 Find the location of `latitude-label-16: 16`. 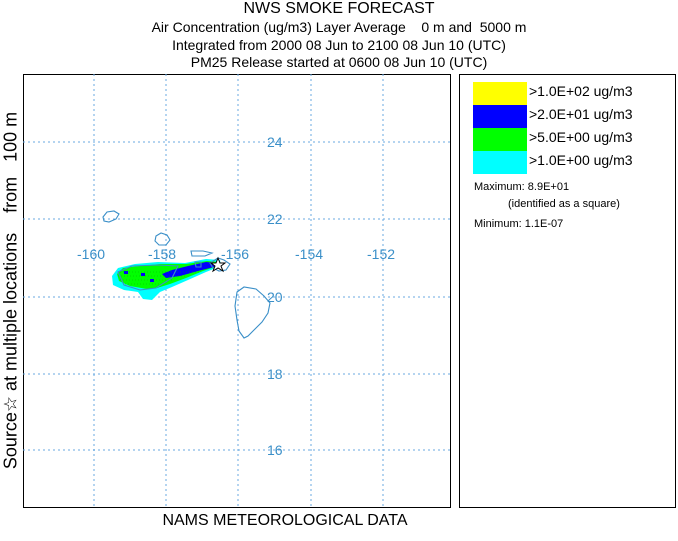

latitude-label-16: 16 is located at coordinates (275, 450).